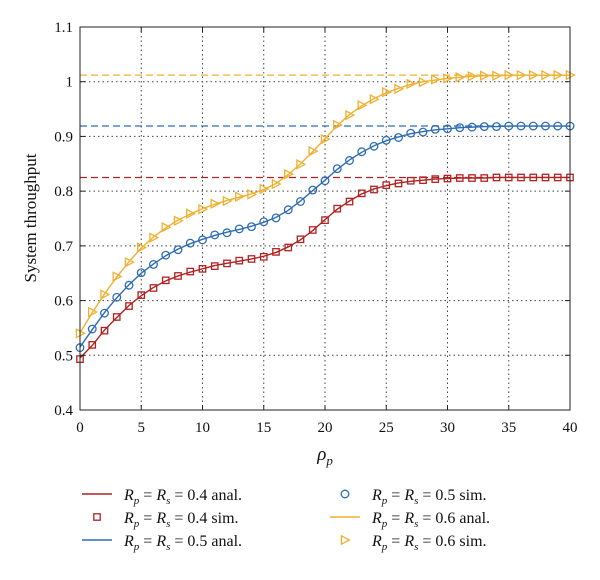 The height and width of the screenshot is (580, 600). Describe the element at coordinates (181, 520) in the screenshot. I see `legend-label: Rp = Rs = 0.4 sim.` at that location.